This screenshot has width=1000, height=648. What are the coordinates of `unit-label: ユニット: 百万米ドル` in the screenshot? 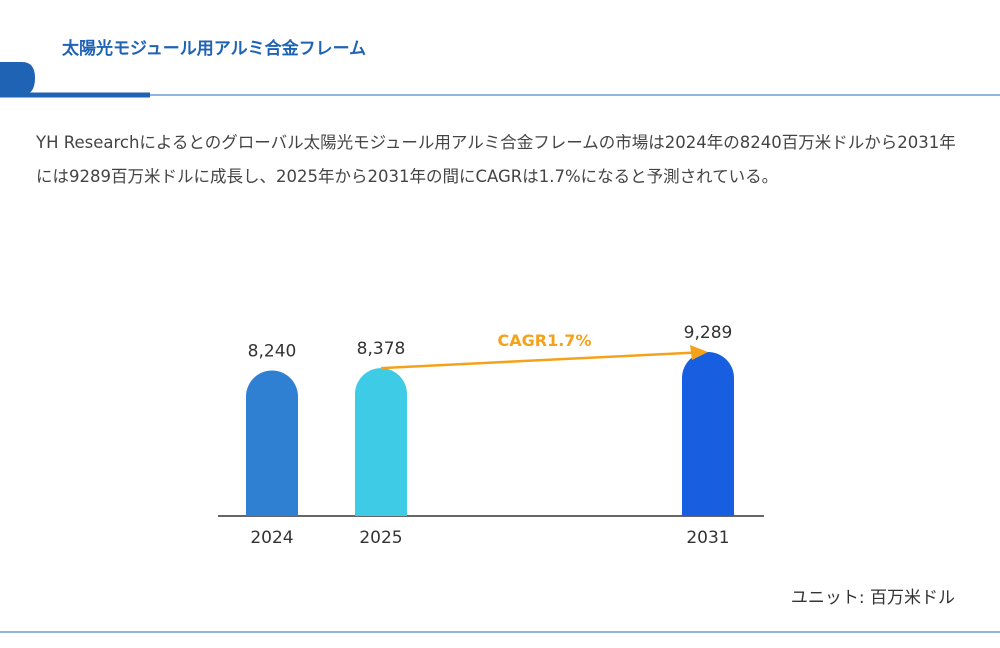 It's located at (873, 598).